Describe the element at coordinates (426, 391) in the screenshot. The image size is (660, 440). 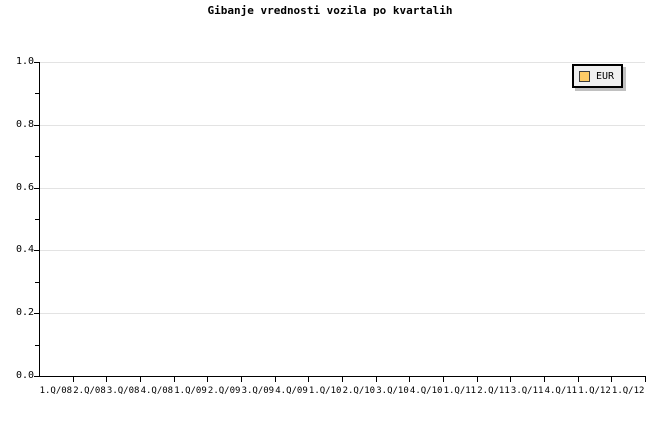
I see `x-axis-tick-label: 4.Q/10` at that location.